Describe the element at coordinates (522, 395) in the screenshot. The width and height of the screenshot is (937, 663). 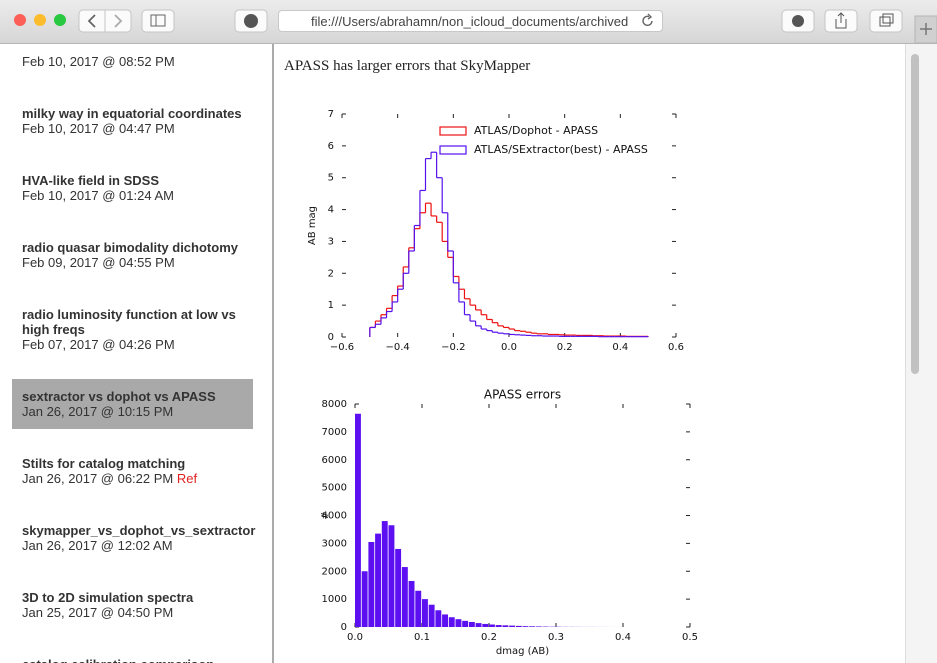
I see `chart-title: APASS errors` at that location.